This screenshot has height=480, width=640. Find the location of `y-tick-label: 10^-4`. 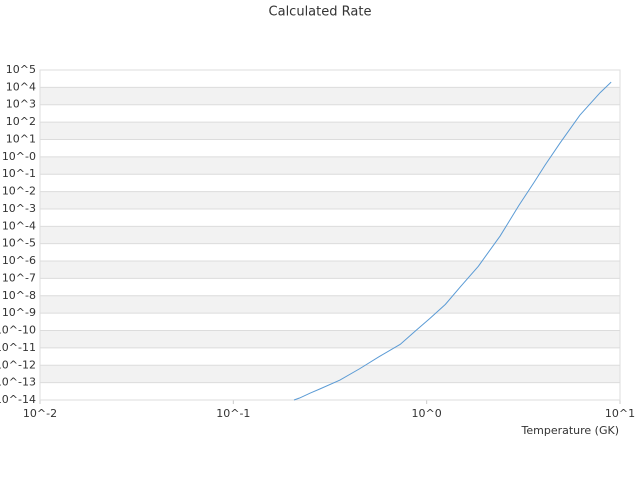

y-tick-label: 10^-4 is located at coordinates (19, 225).